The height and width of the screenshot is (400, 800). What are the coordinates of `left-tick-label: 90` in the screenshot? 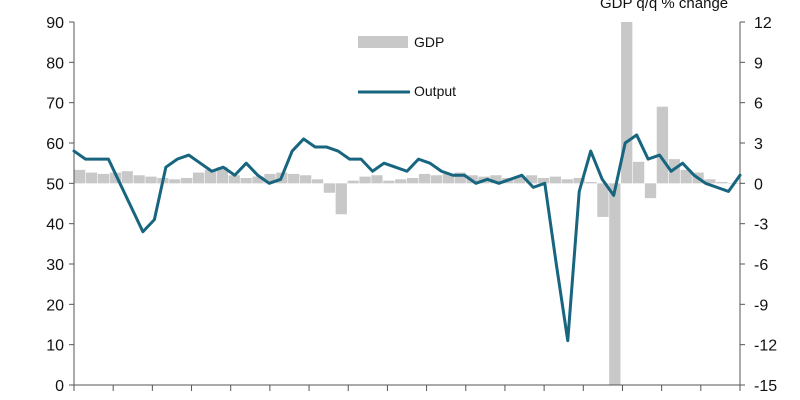 It's located at (55, 23).